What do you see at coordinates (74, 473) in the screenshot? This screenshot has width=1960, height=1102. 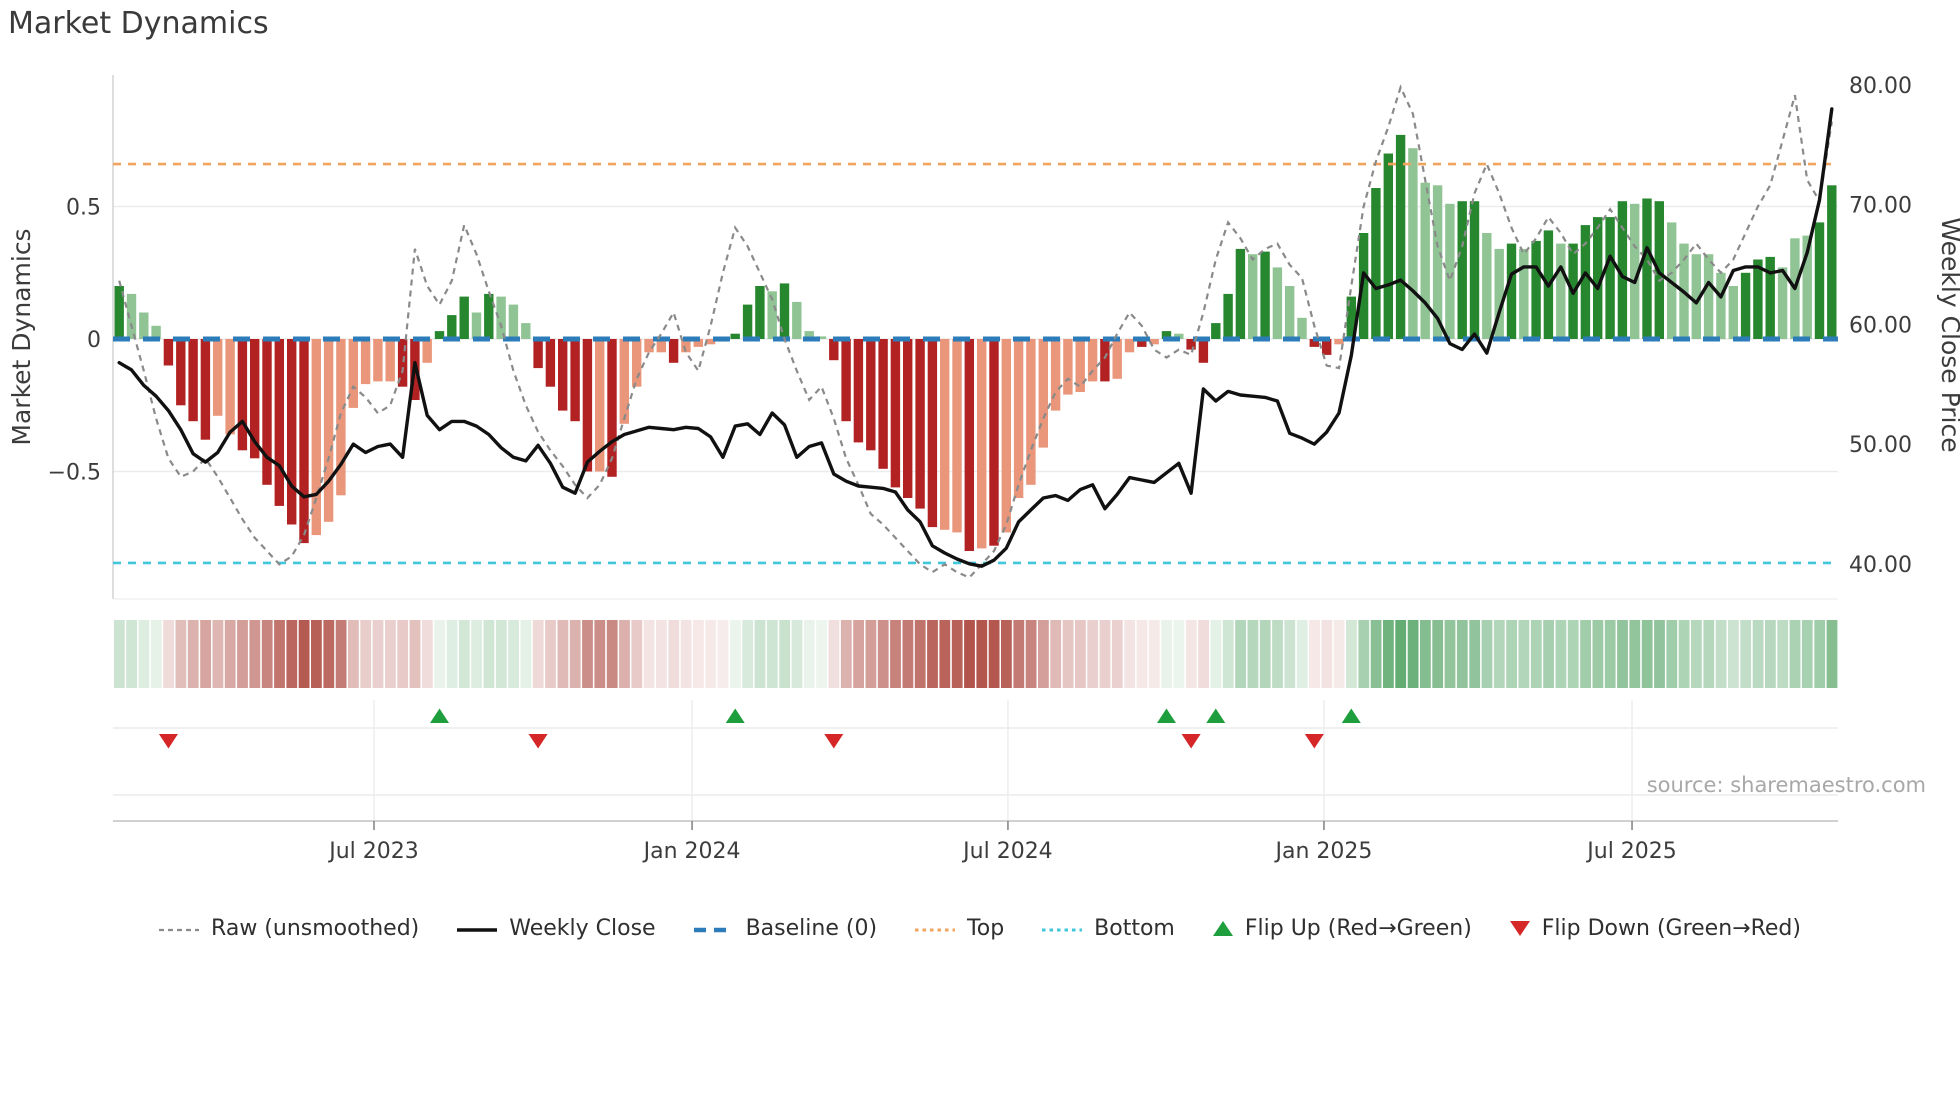 I see `left-tick-label: −0.5` at bounding box center [74, 473].